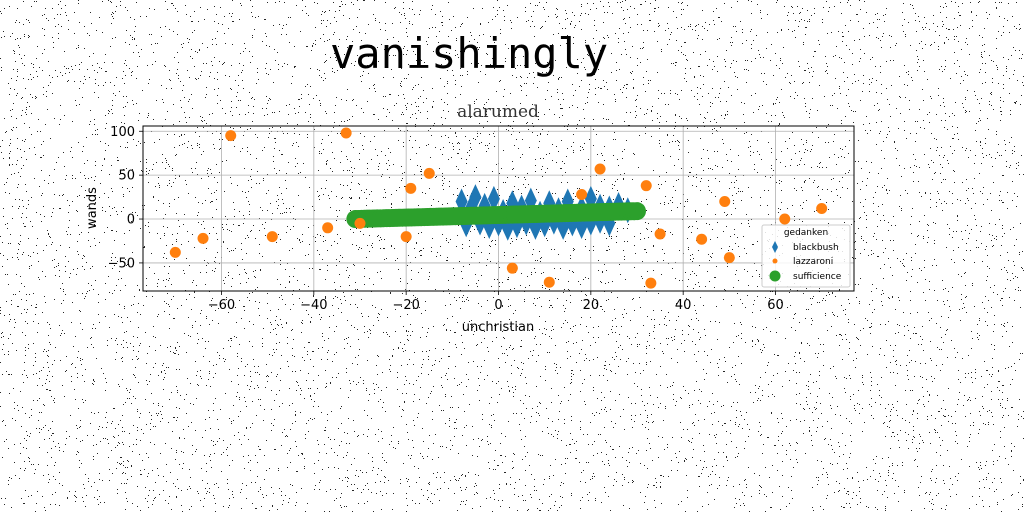  I want to click on legend-marker-lazzaroni, so click(775, 261).